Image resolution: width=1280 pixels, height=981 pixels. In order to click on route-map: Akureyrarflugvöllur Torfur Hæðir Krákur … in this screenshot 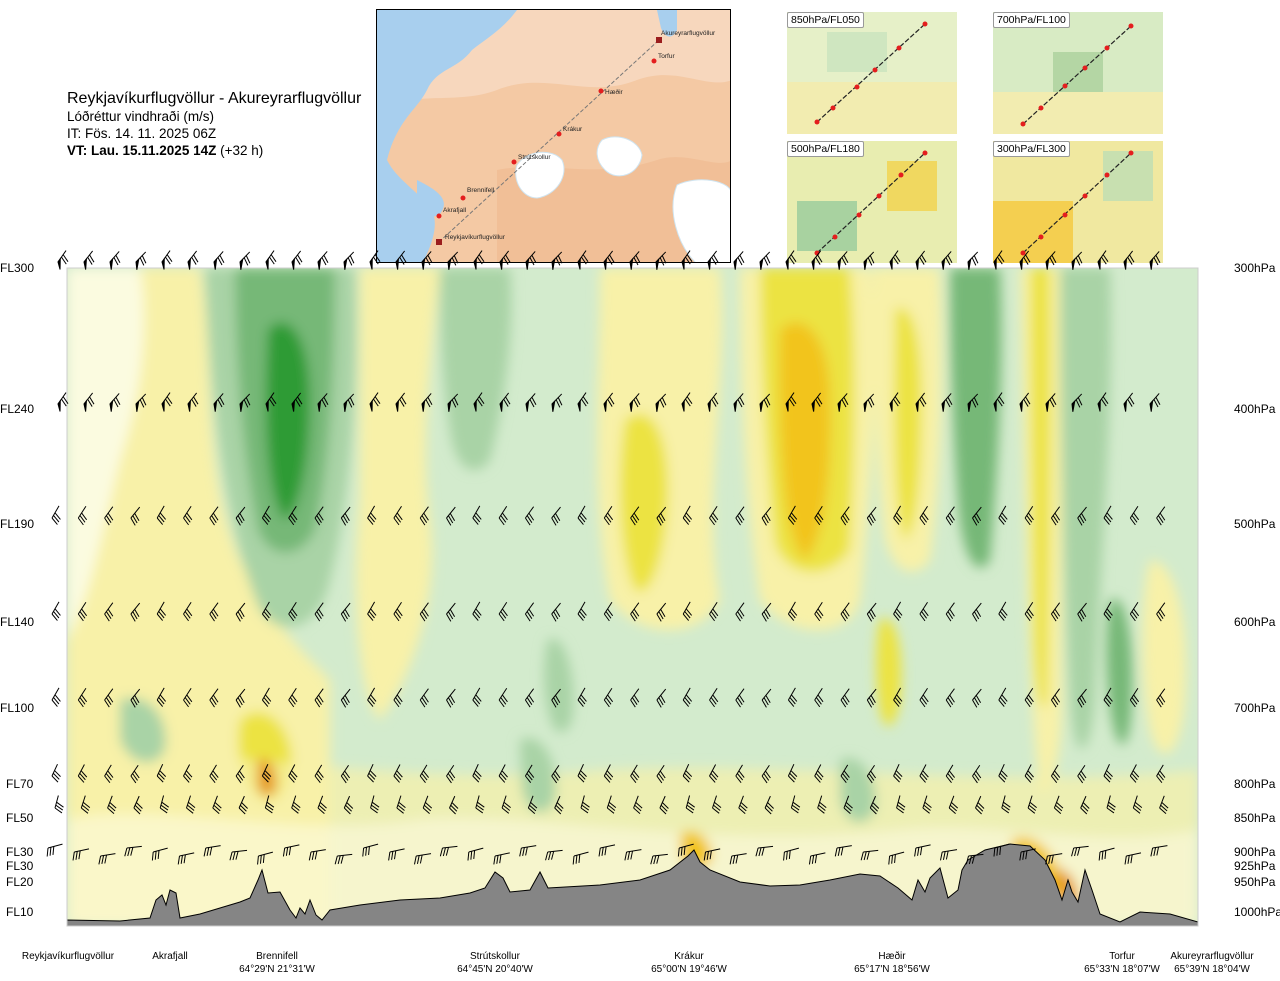, I will do `click(553, 136)`.